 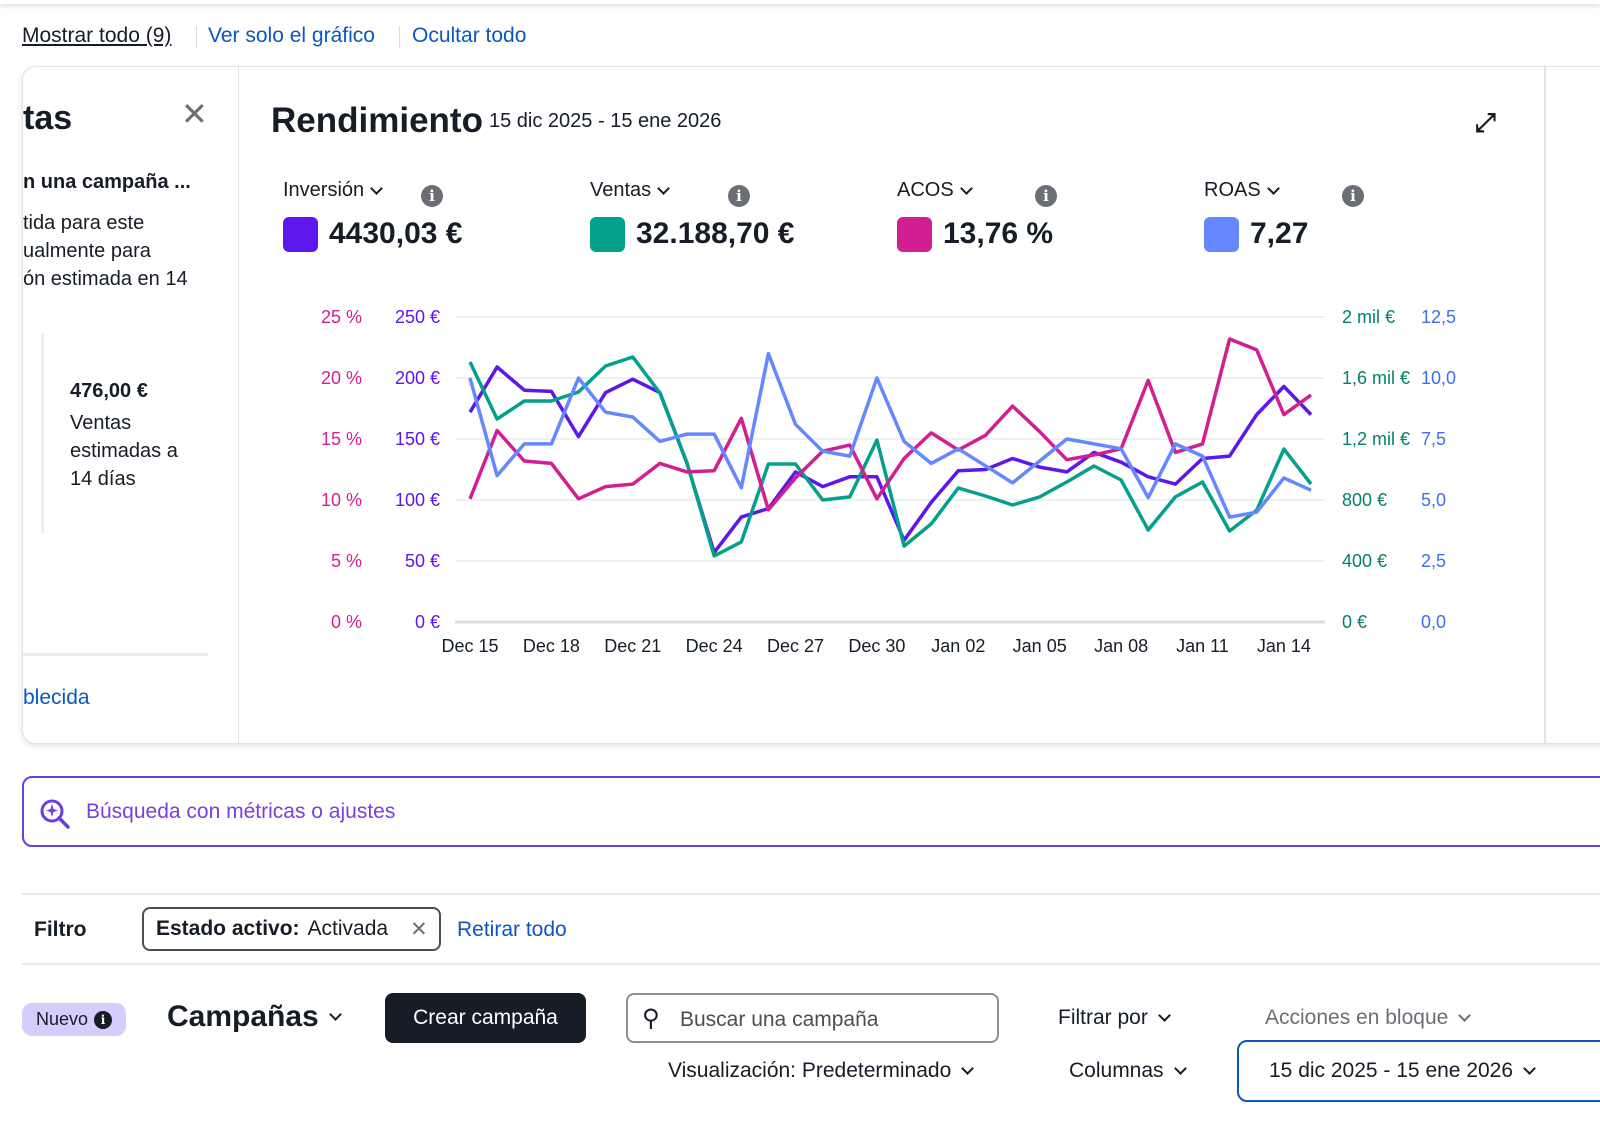 I want to click on new-badge-label: Nuevo, so click(x=62, y=1019).